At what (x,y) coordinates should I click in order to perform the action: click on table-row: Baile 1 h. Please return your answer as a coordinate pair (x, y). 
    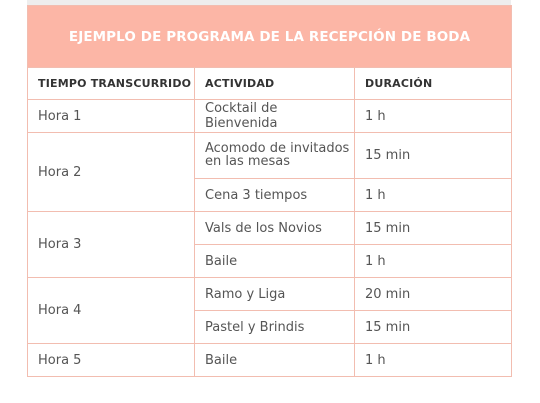
    Looking at the image, I should click on (270, 261).